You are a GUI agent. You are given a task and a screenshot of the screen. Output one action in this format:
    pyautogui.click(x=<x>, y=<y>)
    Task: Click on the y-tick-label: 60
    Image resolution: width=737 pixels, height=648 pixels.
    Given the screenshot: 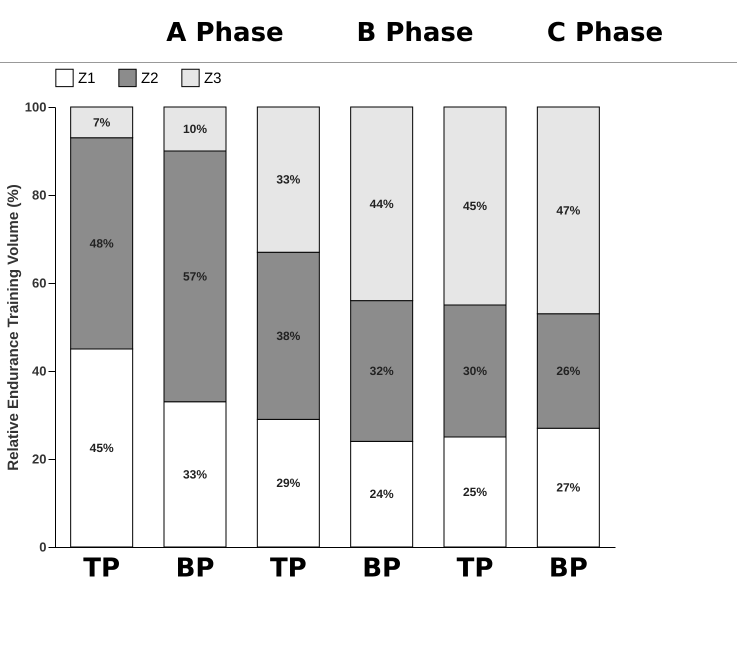 What is the action you would take?
    pyautogui.click(x=39, y=283)
    